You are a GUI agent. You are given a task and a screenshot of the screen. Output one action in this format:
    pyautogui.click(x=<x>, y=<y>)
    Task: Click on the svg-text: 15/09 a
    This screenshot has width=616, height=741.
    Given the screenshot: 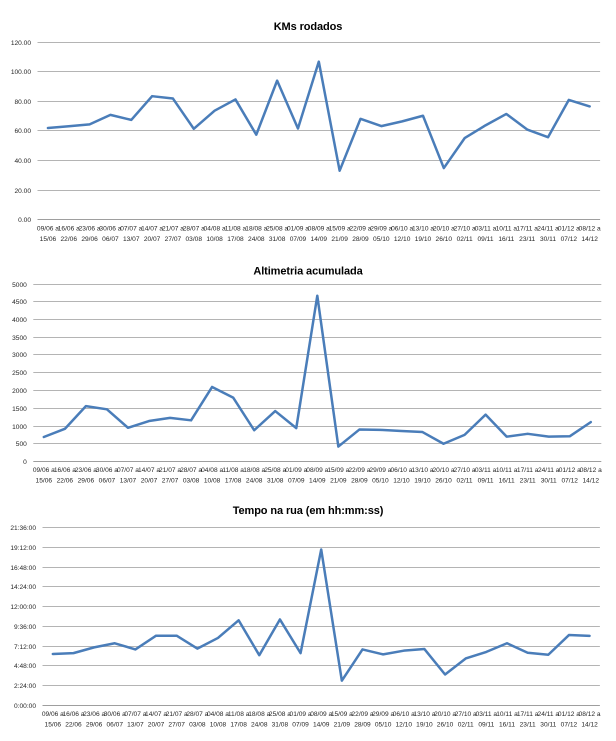 What is the action you would take?
    pyautogui.click(x=342, y=714)
    